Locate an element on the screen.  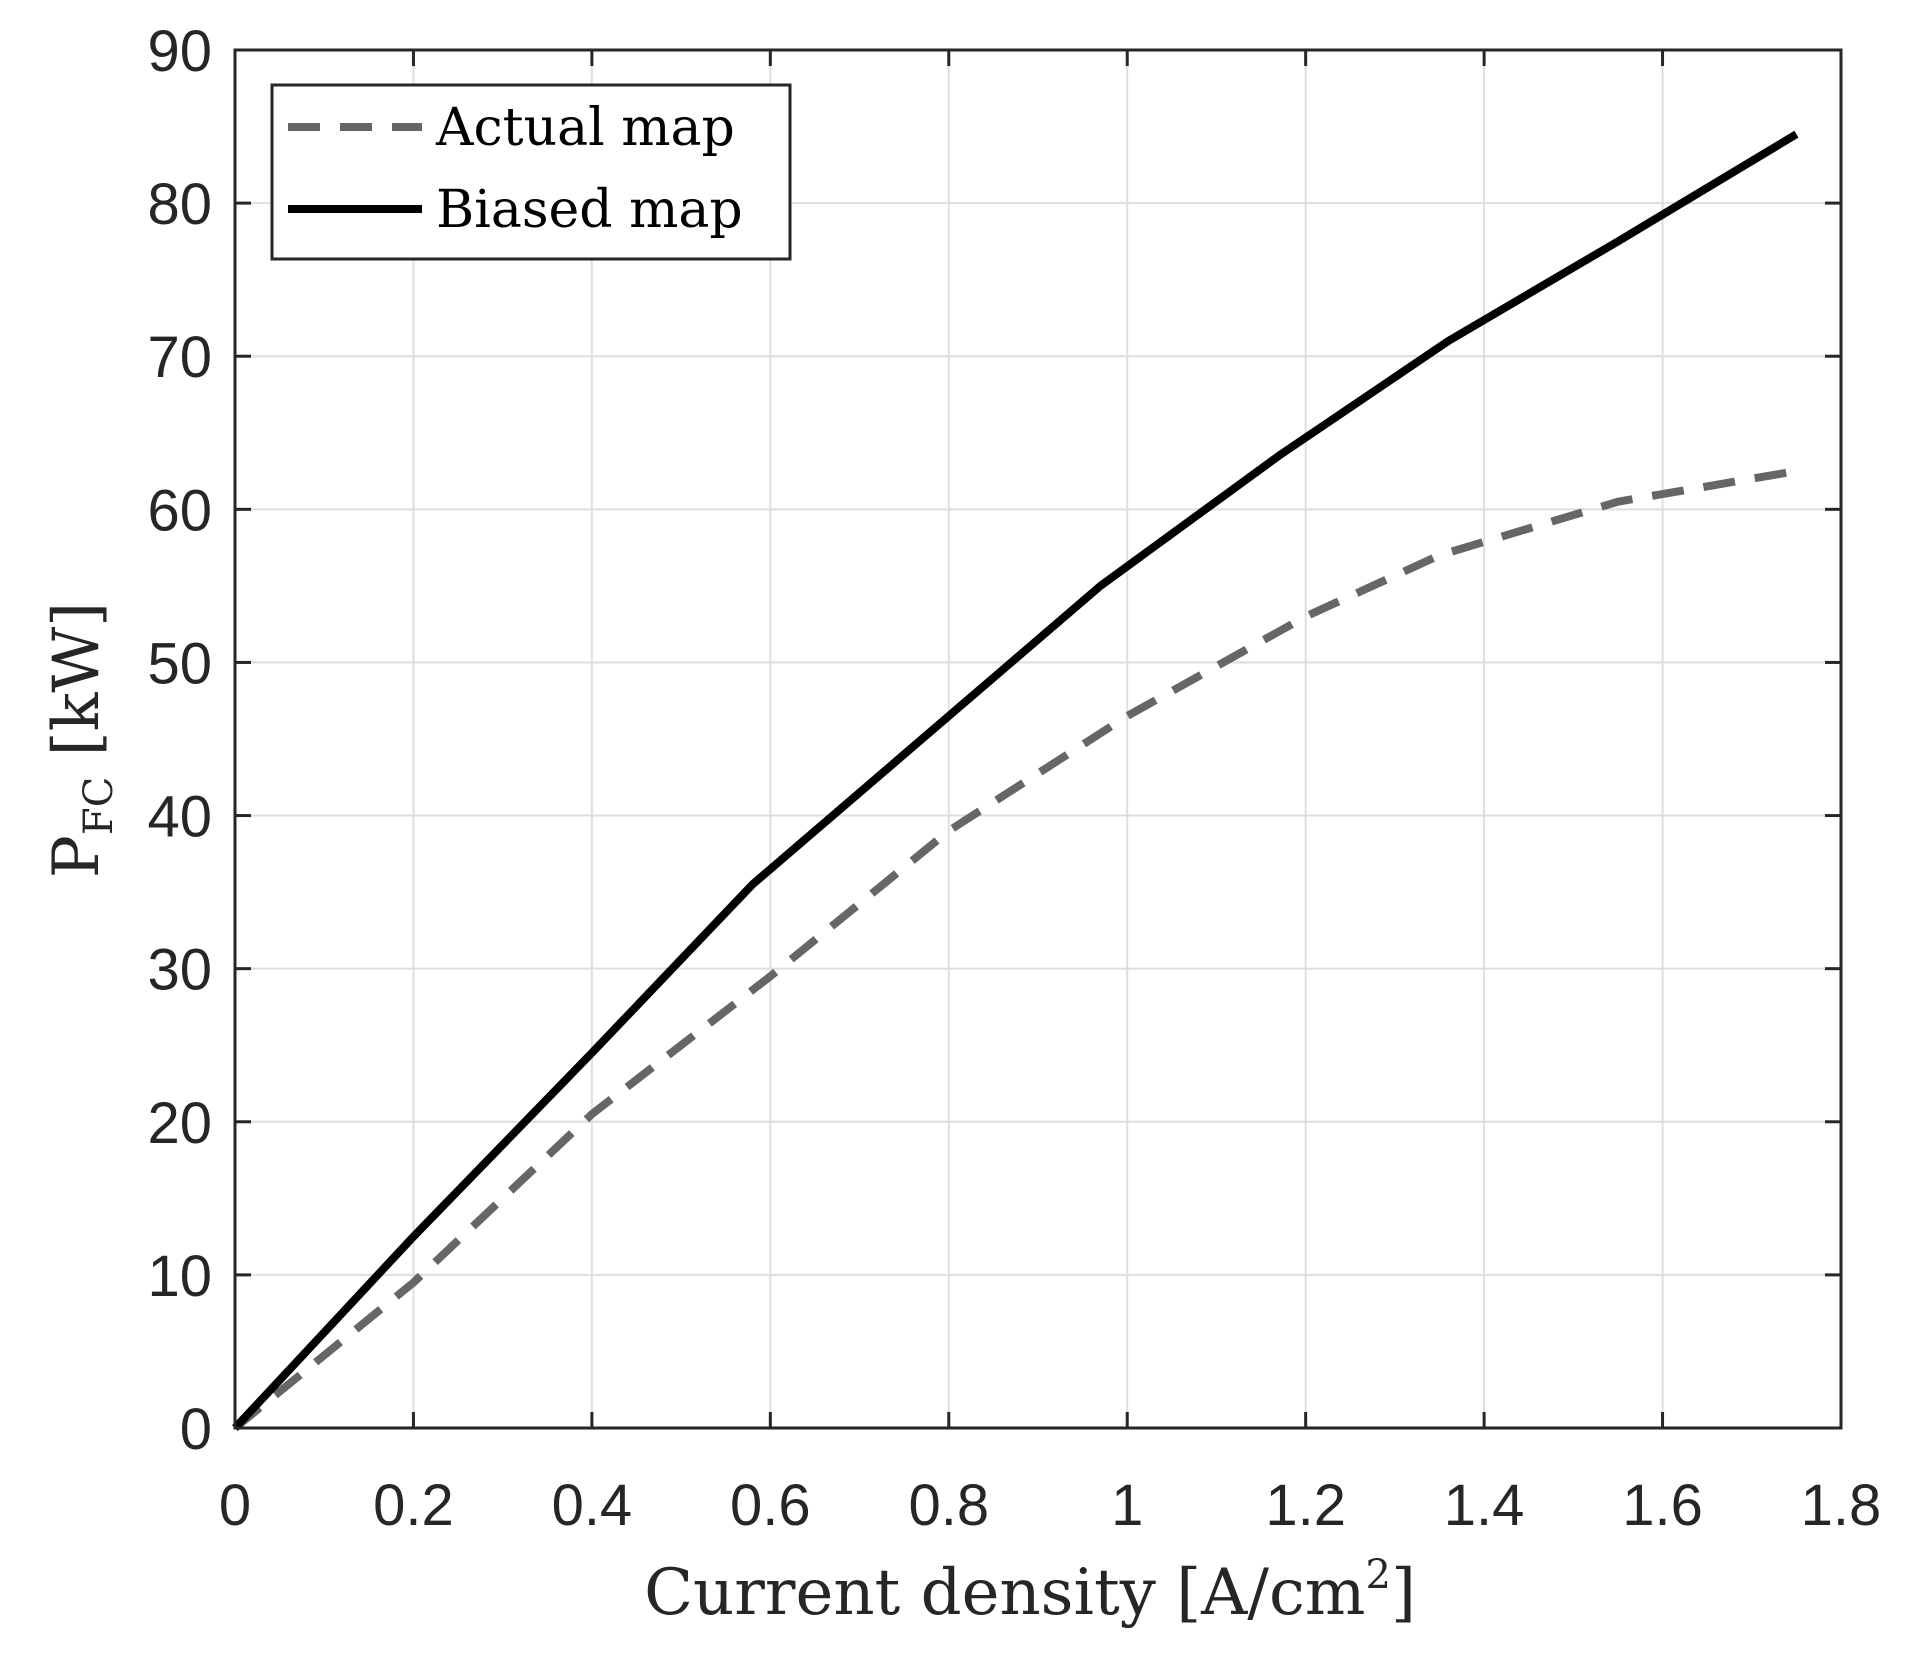
x-axis-title-close: ] is located at coordinates (1403, 1593).